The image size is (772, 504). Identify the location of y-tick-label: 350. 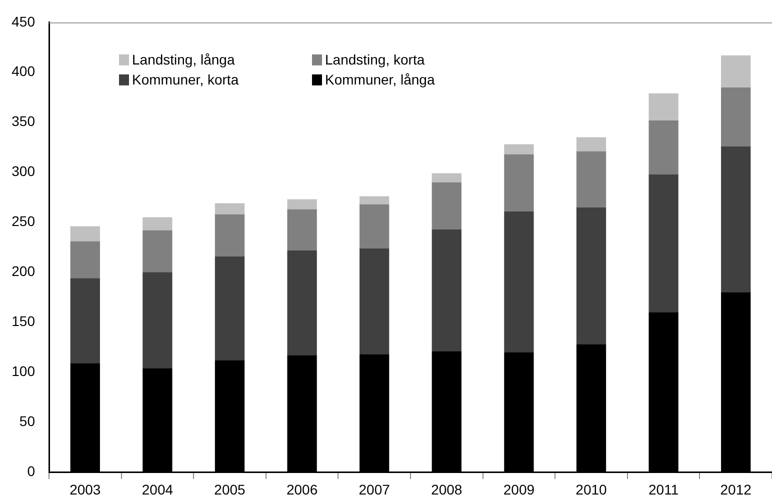
(24, 121).